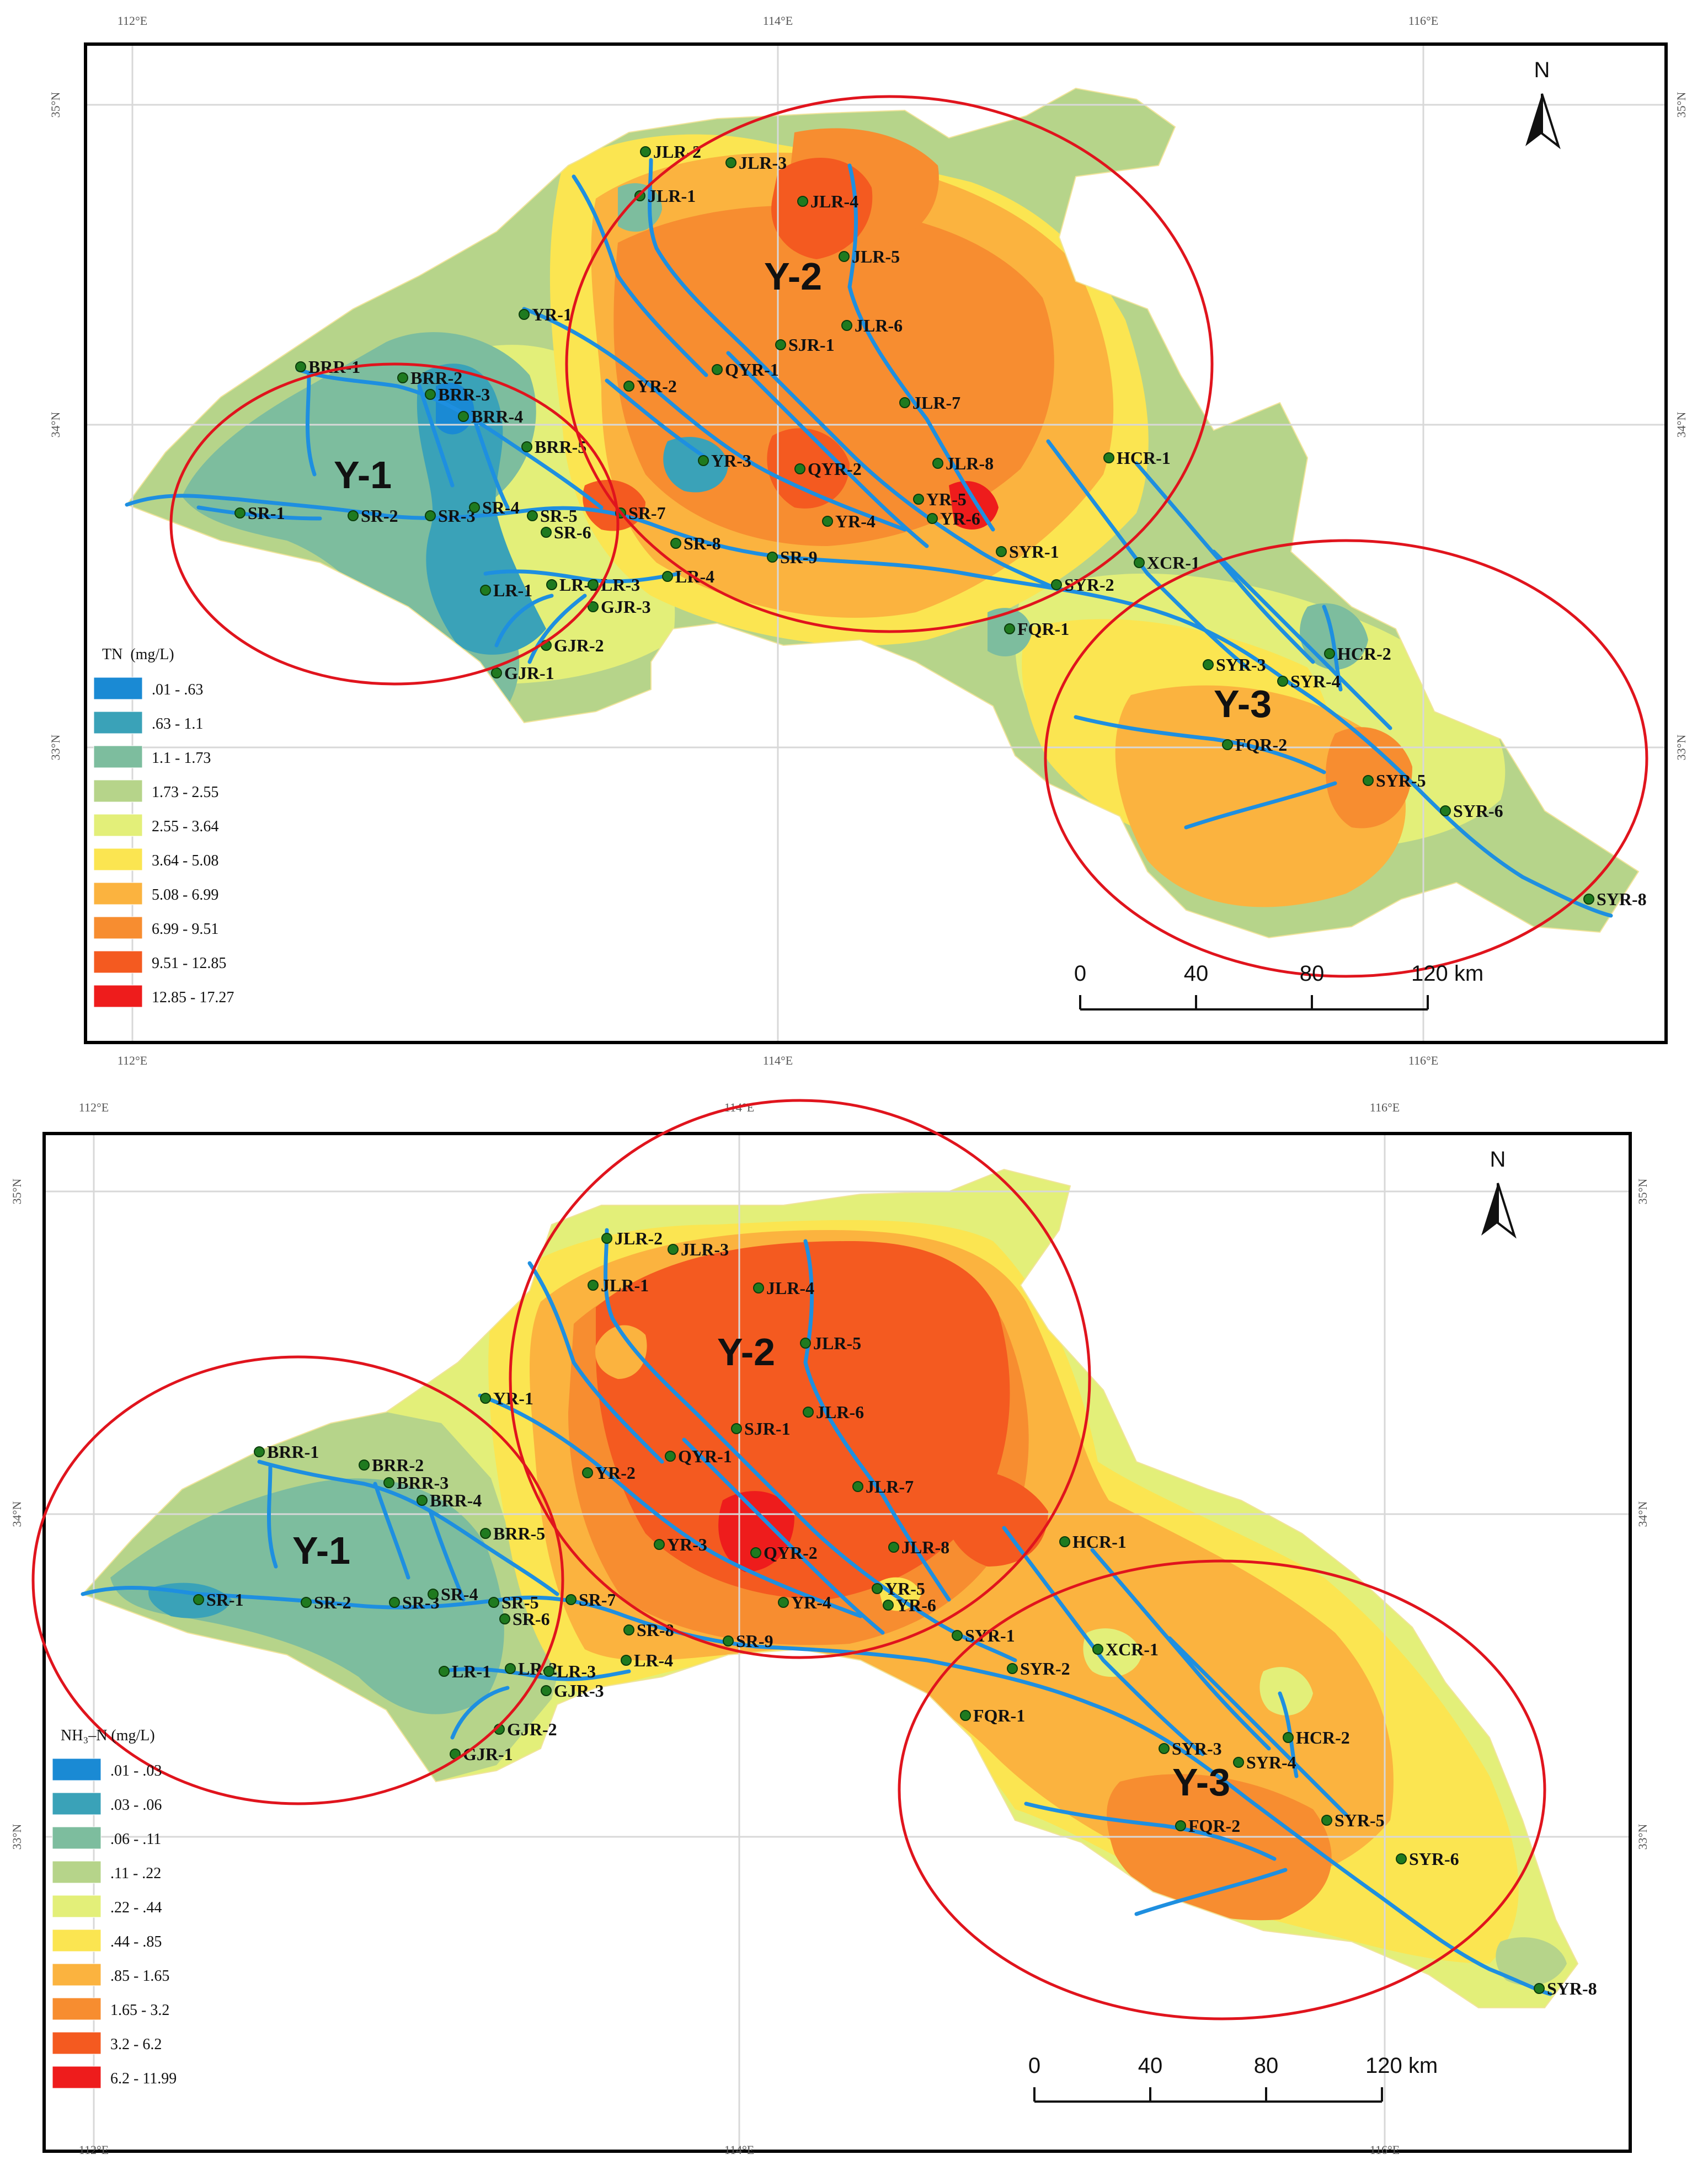  Describe the element at coordinates (1499, 1193) in the screenshot. I see `north-arrow: N` at that location.